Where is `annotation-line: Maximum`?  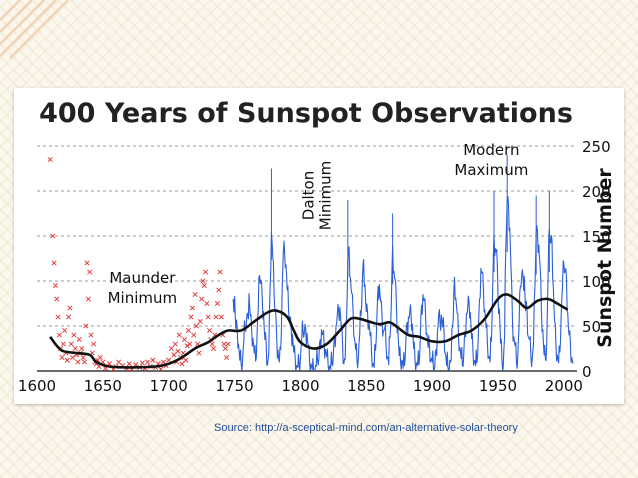
annotation-line: Maximum is located at coordinates (491, 170).